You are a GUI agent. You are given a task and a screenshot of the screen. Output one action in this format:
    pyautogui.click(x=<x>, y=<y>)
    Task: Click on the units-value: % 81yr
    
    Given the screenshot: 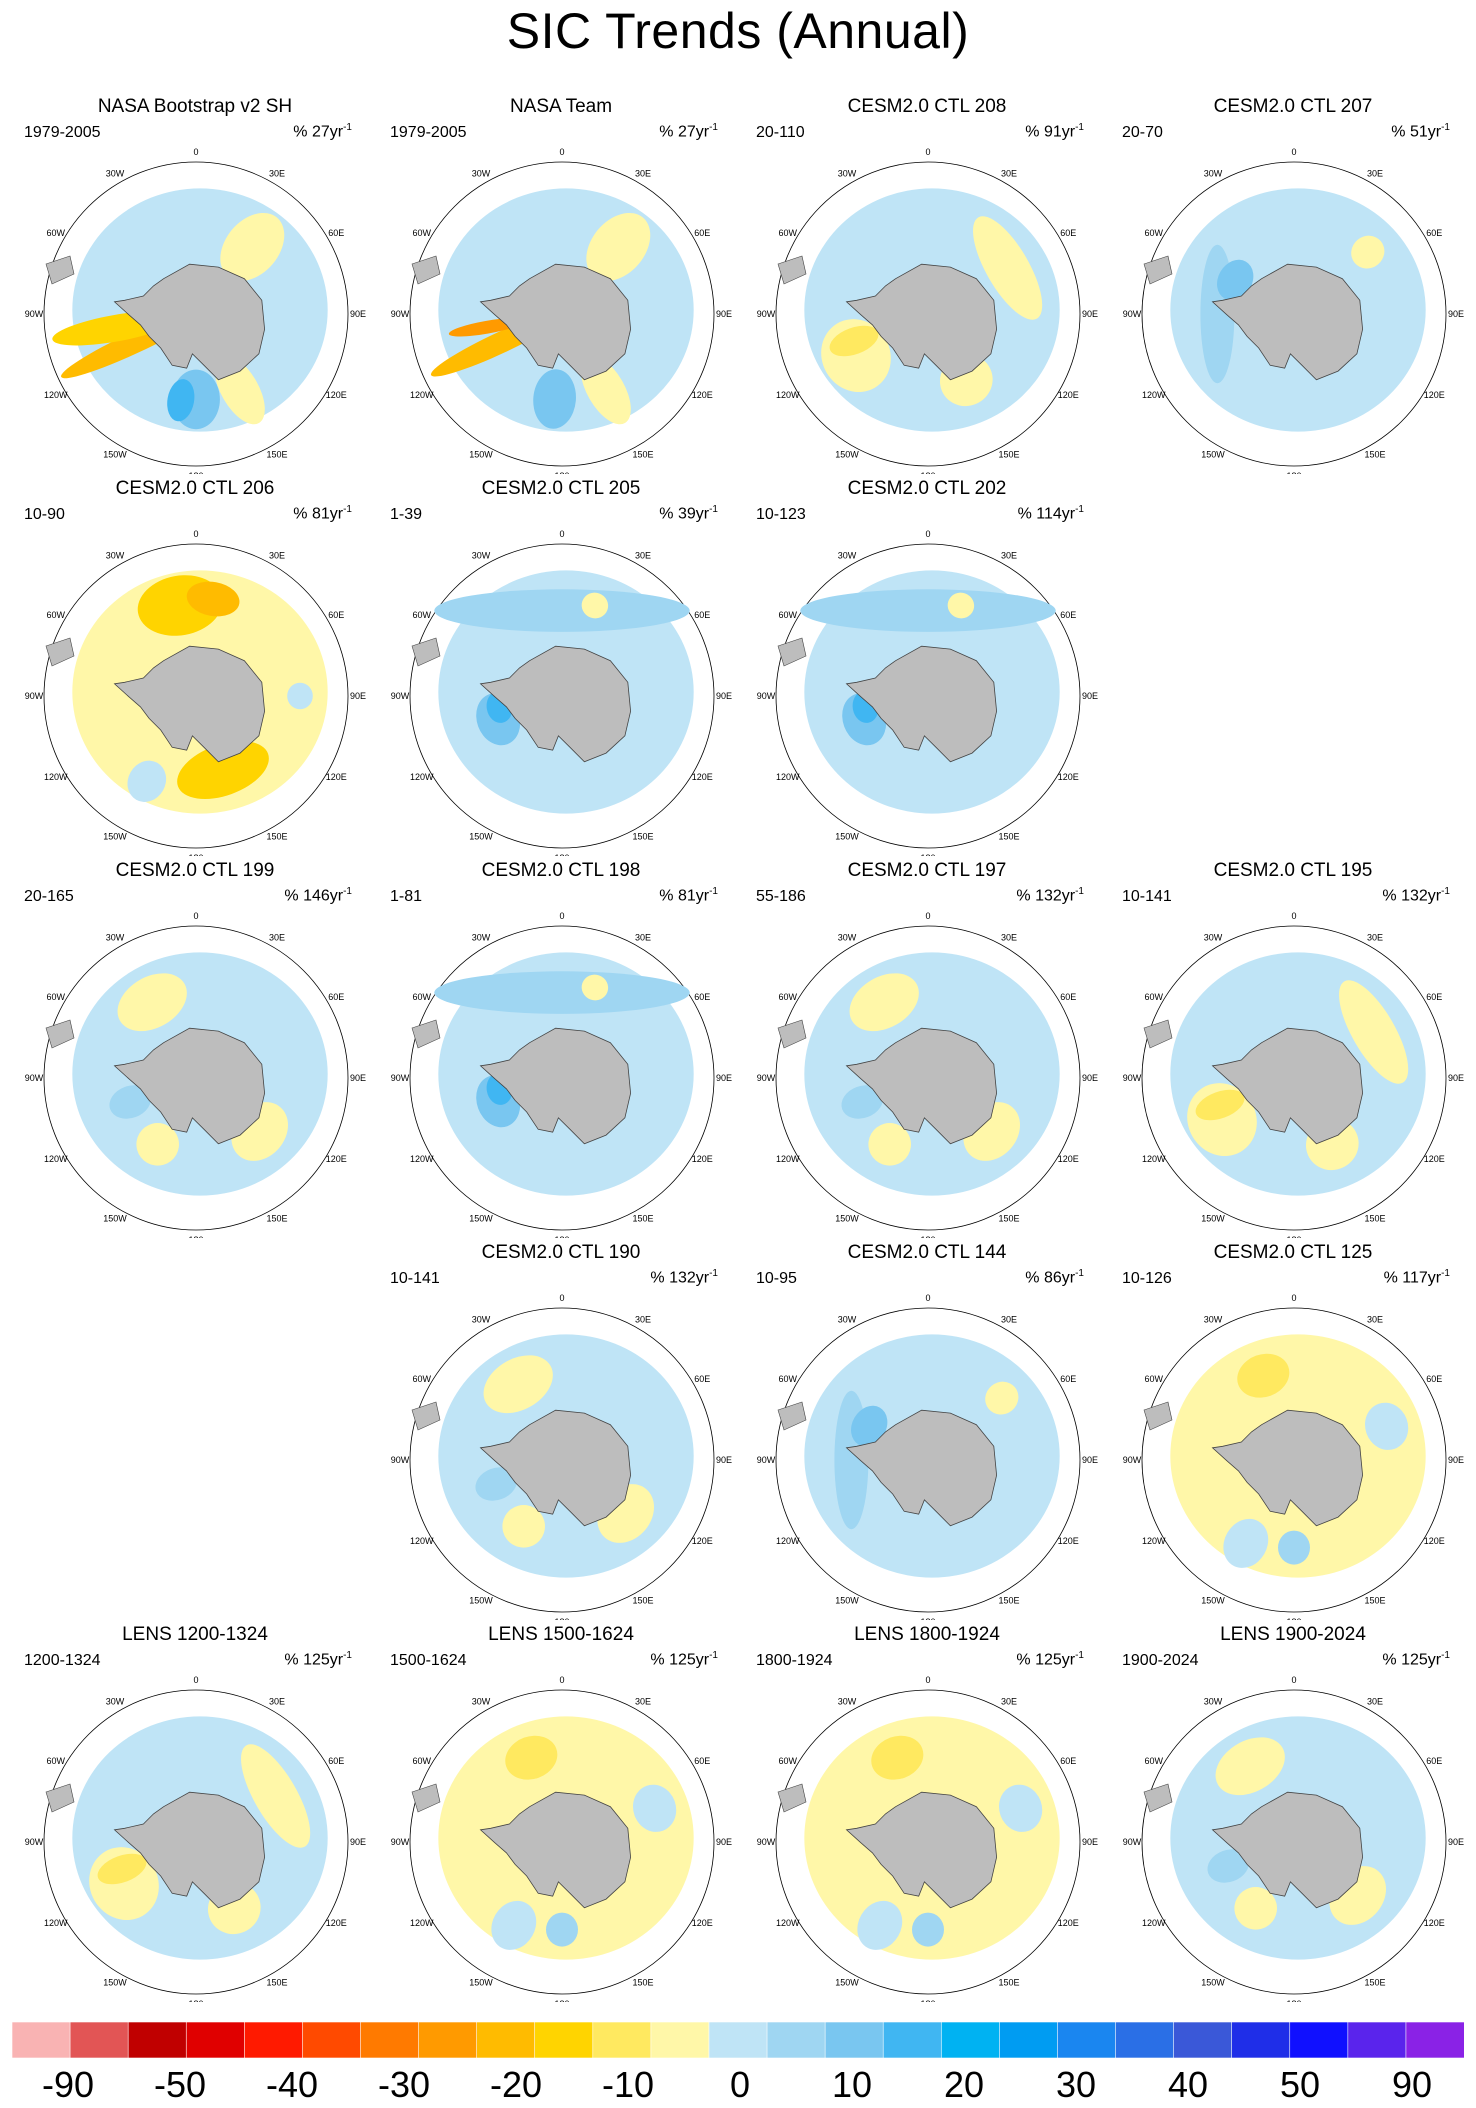 What is the action you would take?
    pyautogui.click(x=684, y=896)
    